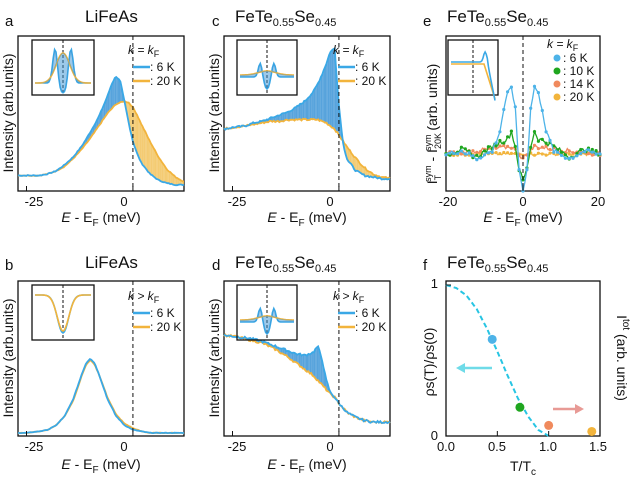 The height and width of the screenshot is (486, 632). Describe the element at coordinates (429, 362) in the screenshot. I see `ylabel-f: ρs(T)/ρs(0)` at that location.